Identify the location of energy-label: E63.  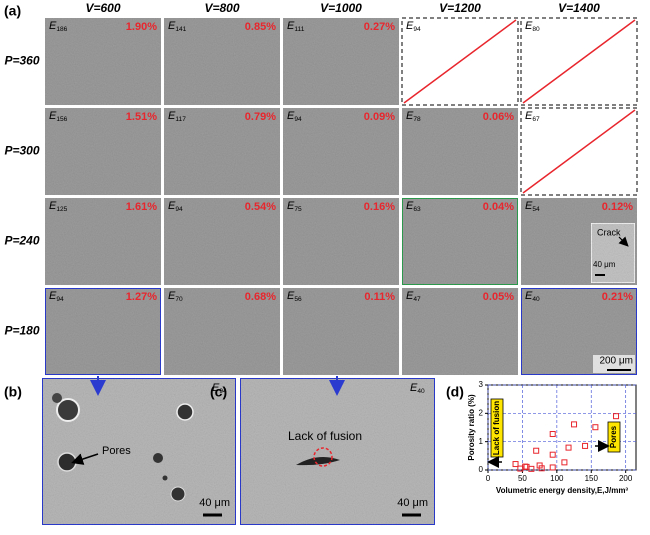
(413, 206).